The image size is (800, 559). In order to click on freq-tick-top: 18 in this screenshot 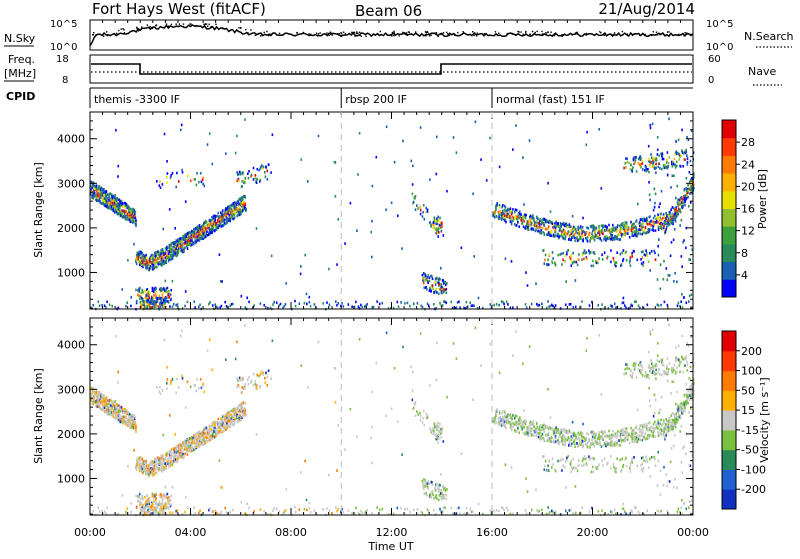, I will do `click(62, 59)`.